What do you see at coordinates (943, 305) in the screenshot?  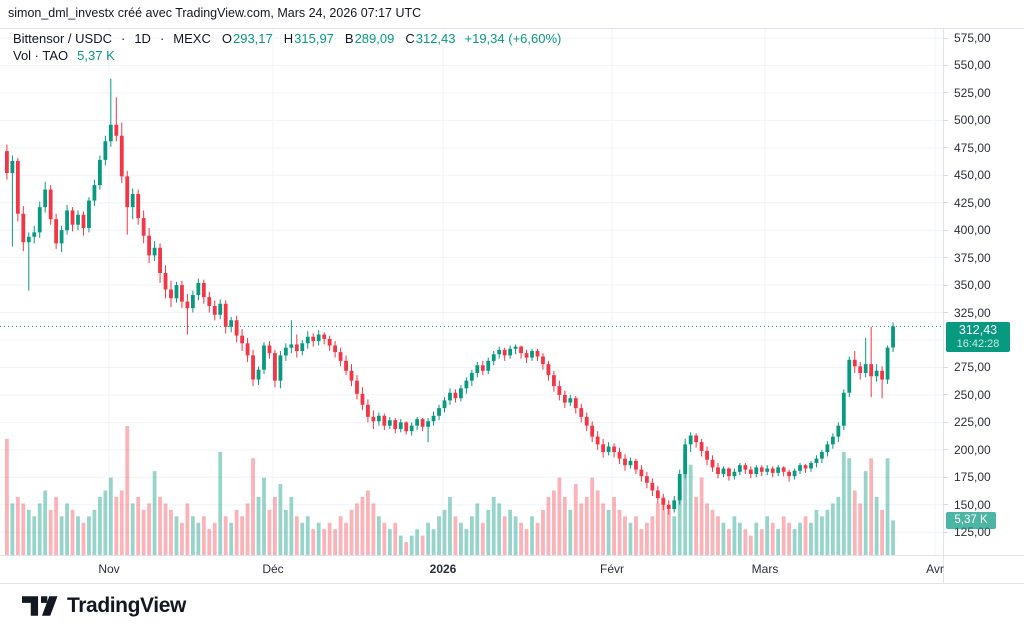 I see `price-axis-divider` at bounding box center [943, 305].